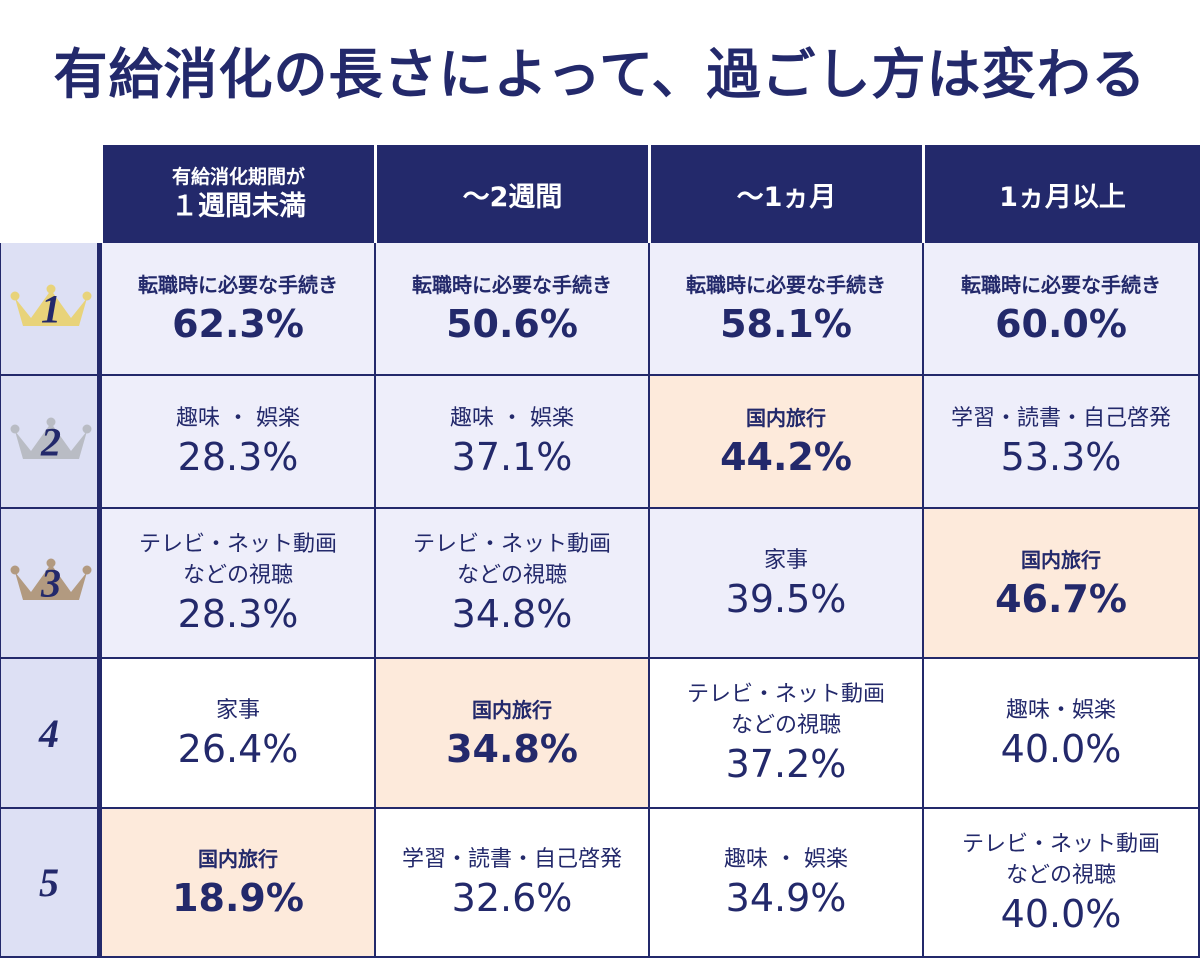  Describe the element at coordinates (1062, 197) in the screenshot. I see `column-header-line: 1ヵ月以上` at that location.